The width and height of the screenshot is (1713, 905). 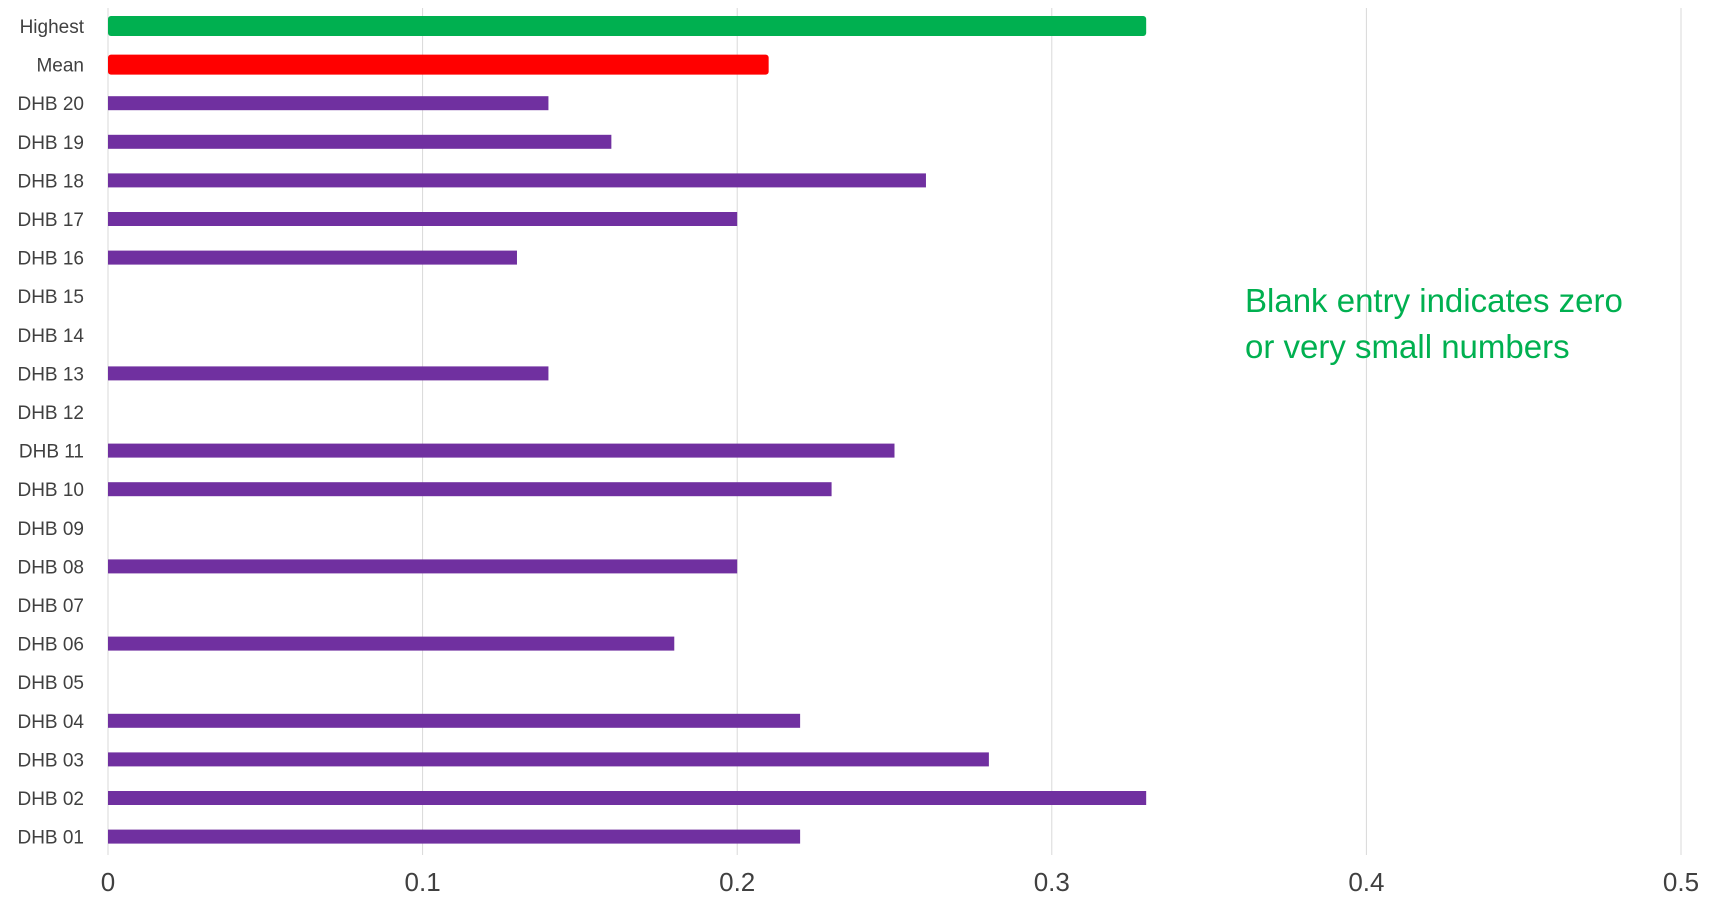 I want to click on bar-mean, so click(x=438, y=64).